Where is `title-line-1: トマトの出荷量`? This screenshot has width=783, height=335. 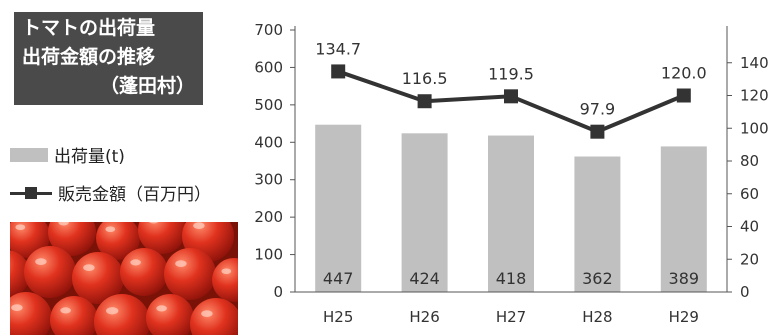 title-line-1: トマトの出荷量 is located at coordinates (89, 28).